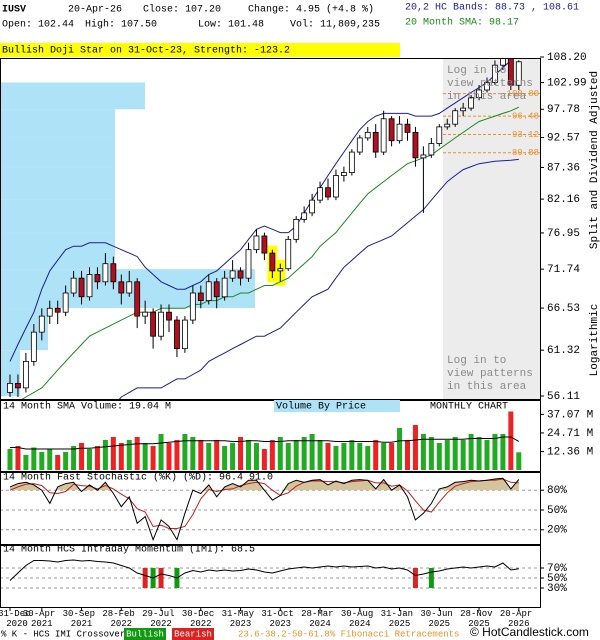  What do you see at coordinates (95, 10) in the screenshot?
I see `date: 20-Apr-26` at bounding box center [95, 10].